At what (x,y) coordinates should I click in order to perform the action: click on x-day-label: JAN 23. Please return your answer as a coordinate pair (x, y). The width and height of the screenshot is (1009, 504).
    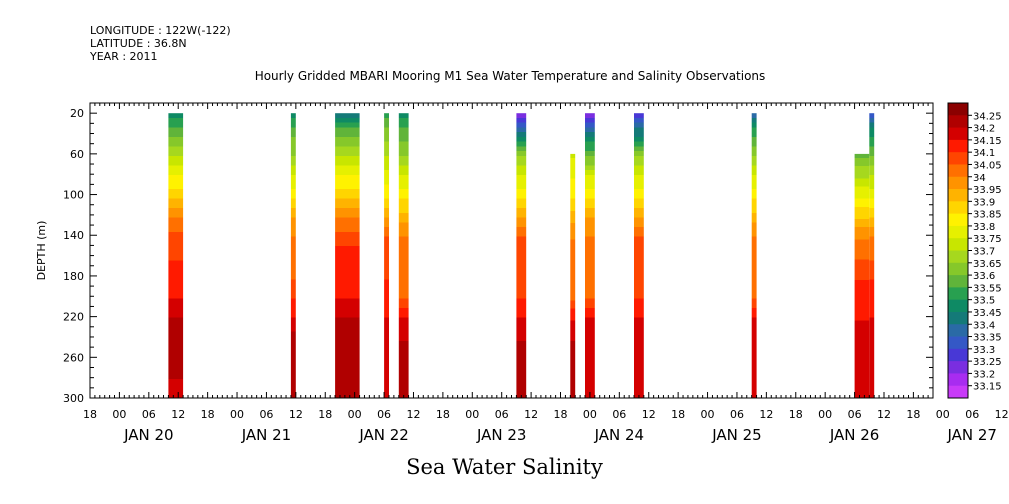
    Looking at the image, I should click on (501, 435).